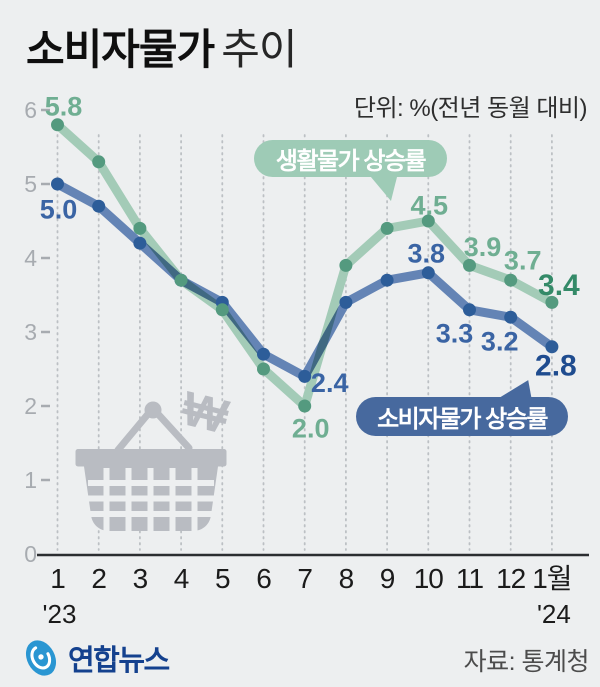 The height and width of the screenshot is (687, 600). What do you see at coordinates (554, 614) in the screenshot?
I see `year-label: '24` at bounding box center [554, 614].